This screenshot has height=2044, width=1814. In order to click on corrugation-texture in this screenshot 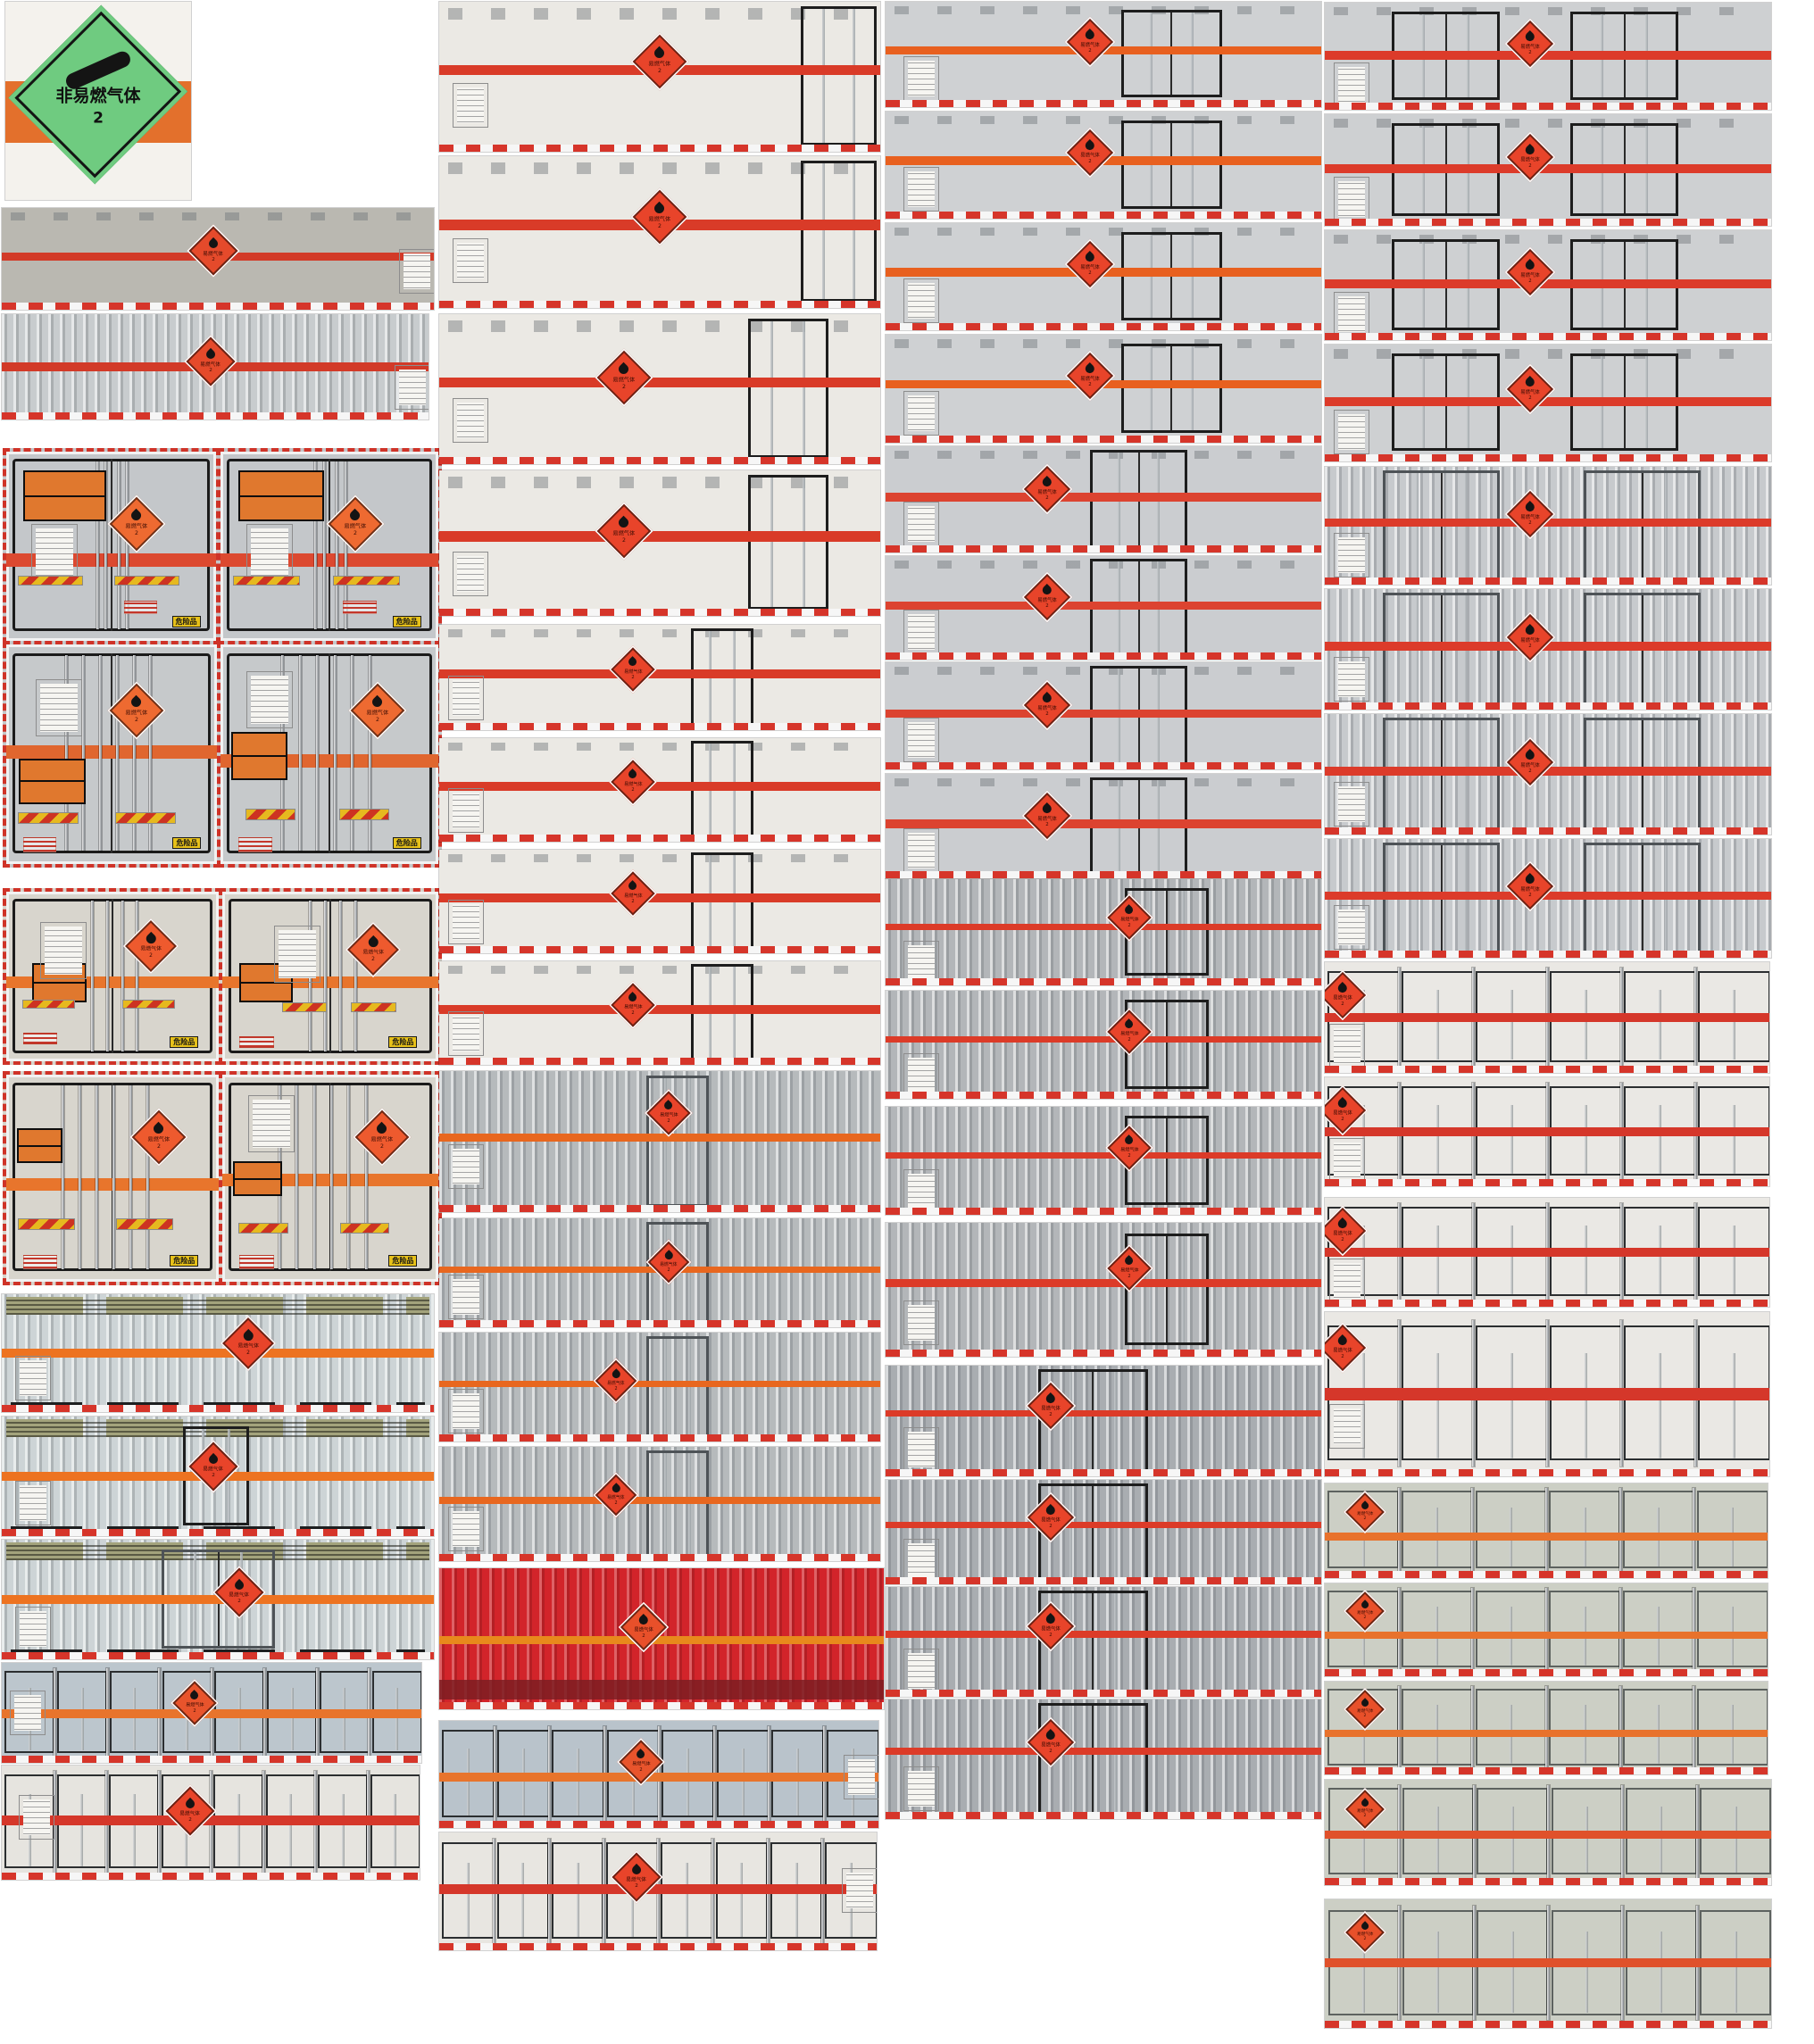, I will do `click(1103, 1290)`.